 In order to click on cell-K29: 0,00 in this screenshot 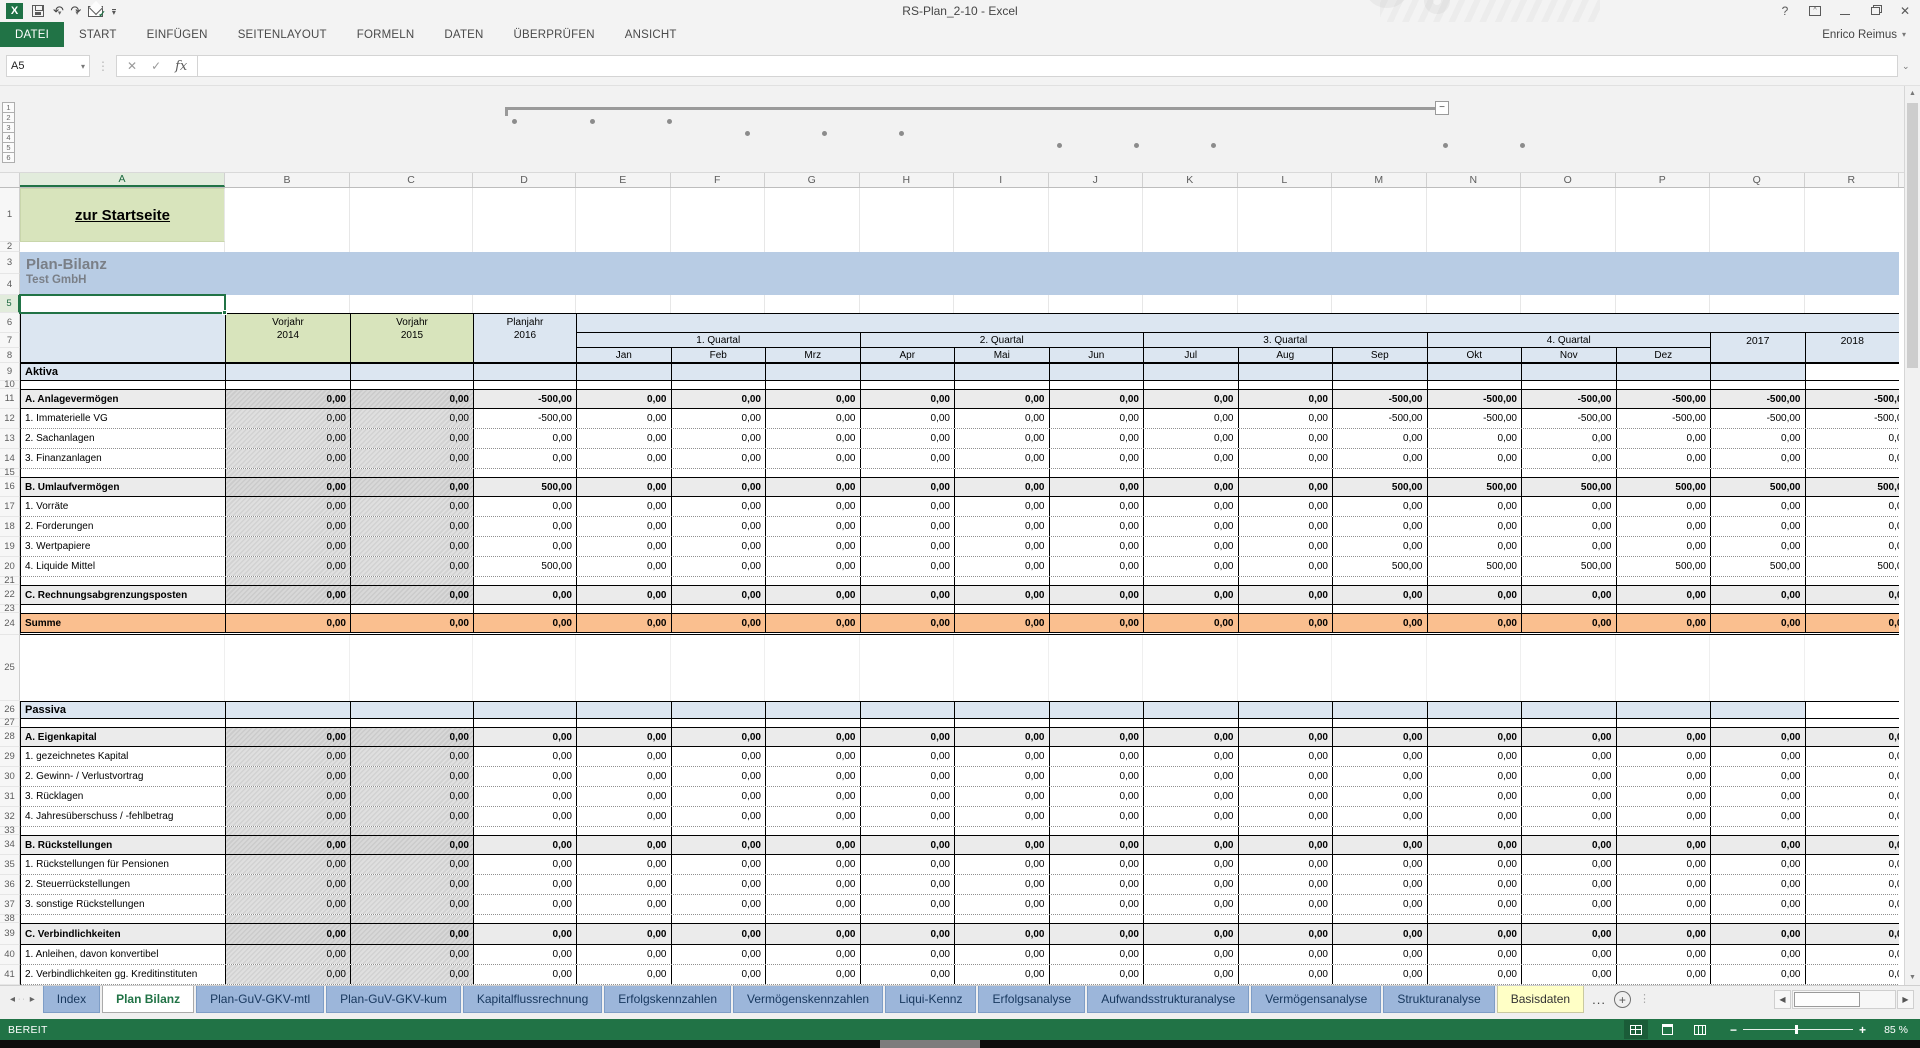, I will do `click(1191, 756)`.